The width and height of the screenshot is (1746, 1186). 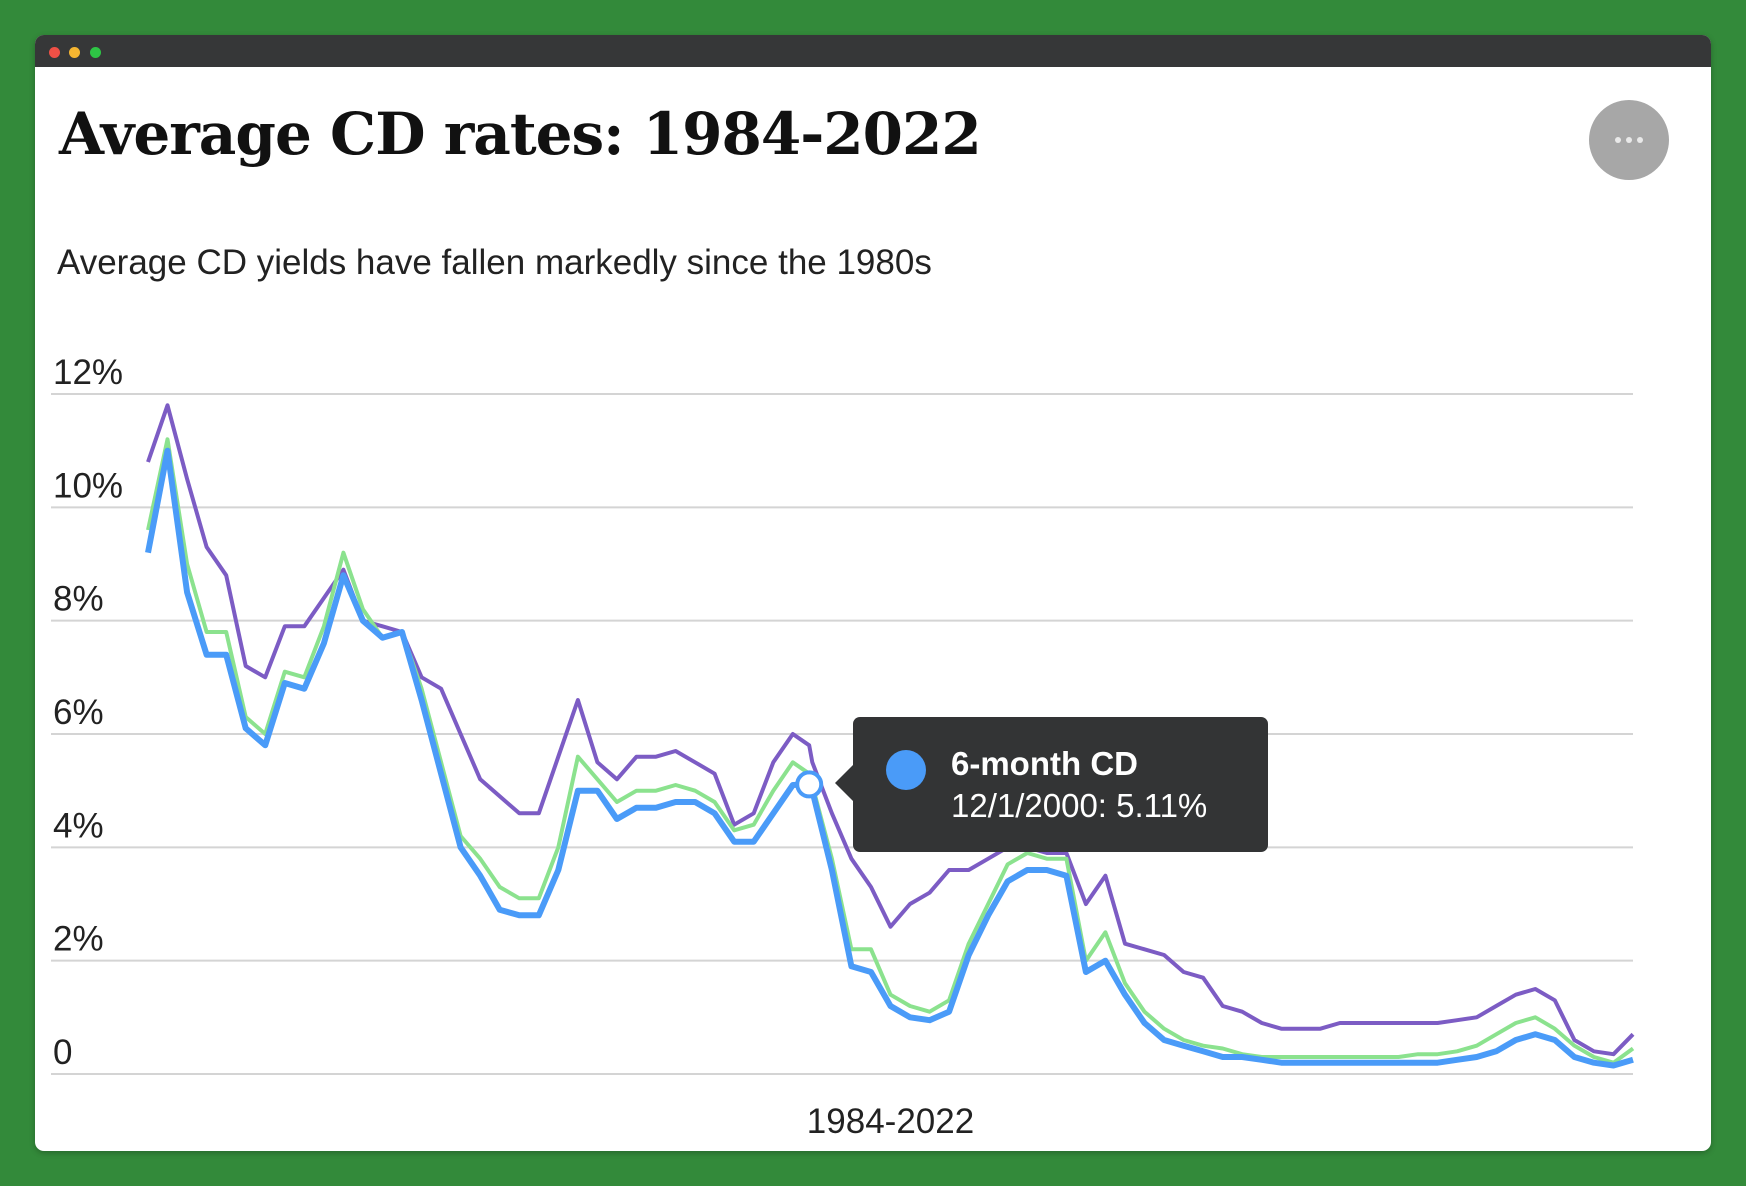 I want to click on y-tick-label: 8%, so click(x=78, y=599).